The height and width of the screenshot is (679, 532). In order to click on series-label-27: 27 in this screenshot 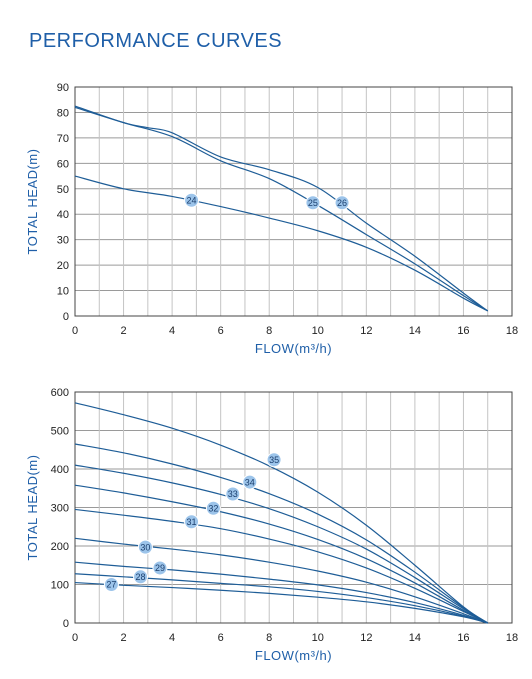, I will do `click(111, 585)`.